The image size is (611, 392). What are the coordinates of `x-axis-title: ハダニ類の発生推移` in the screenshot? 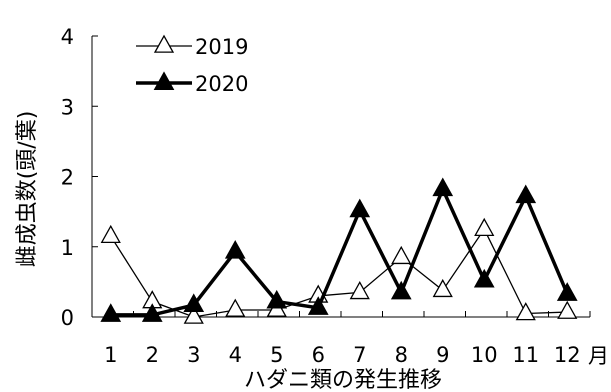 It's located at (343, 380).